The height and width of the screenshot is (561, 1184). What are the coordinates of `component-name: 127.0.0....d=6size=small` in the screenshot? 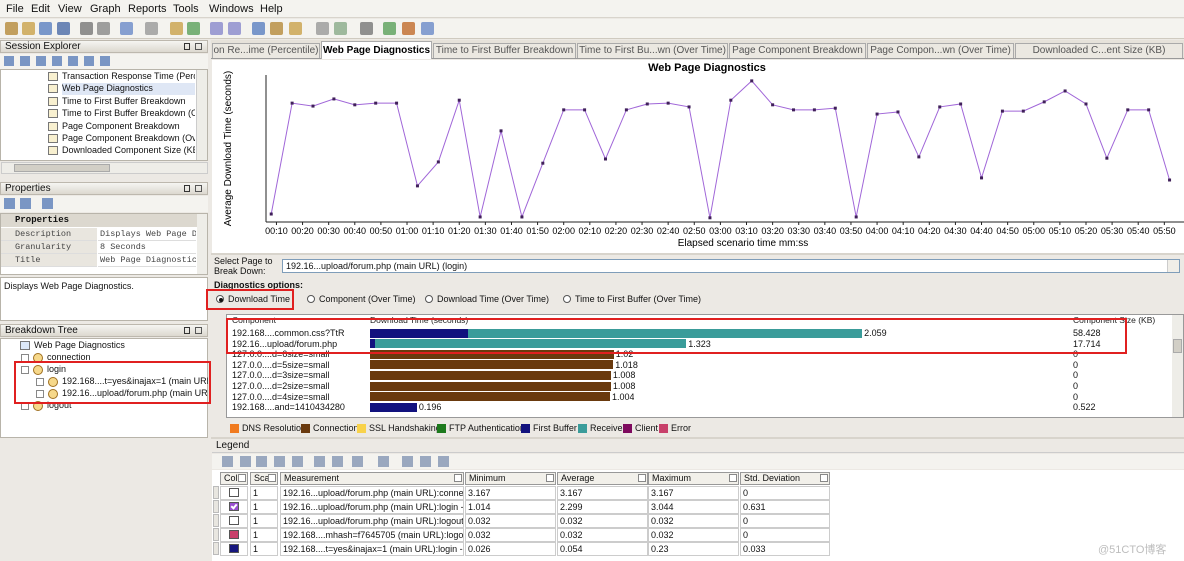 It's located at (281, 354).